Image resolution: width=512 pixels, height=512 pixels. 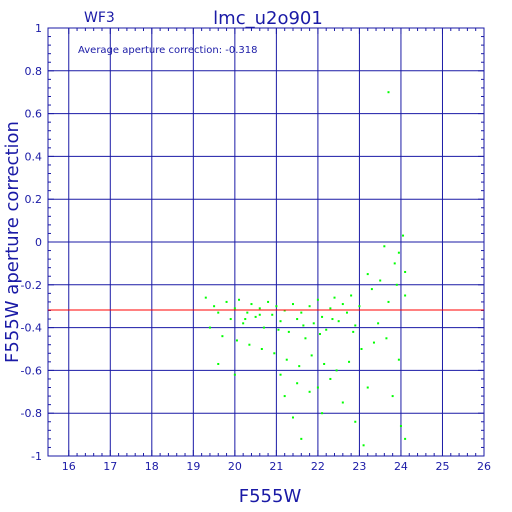 What do you see at coordinates (270, 496) in the screenshot?
I see `x-axis-label: F555W` at bounding box center [270, 496].